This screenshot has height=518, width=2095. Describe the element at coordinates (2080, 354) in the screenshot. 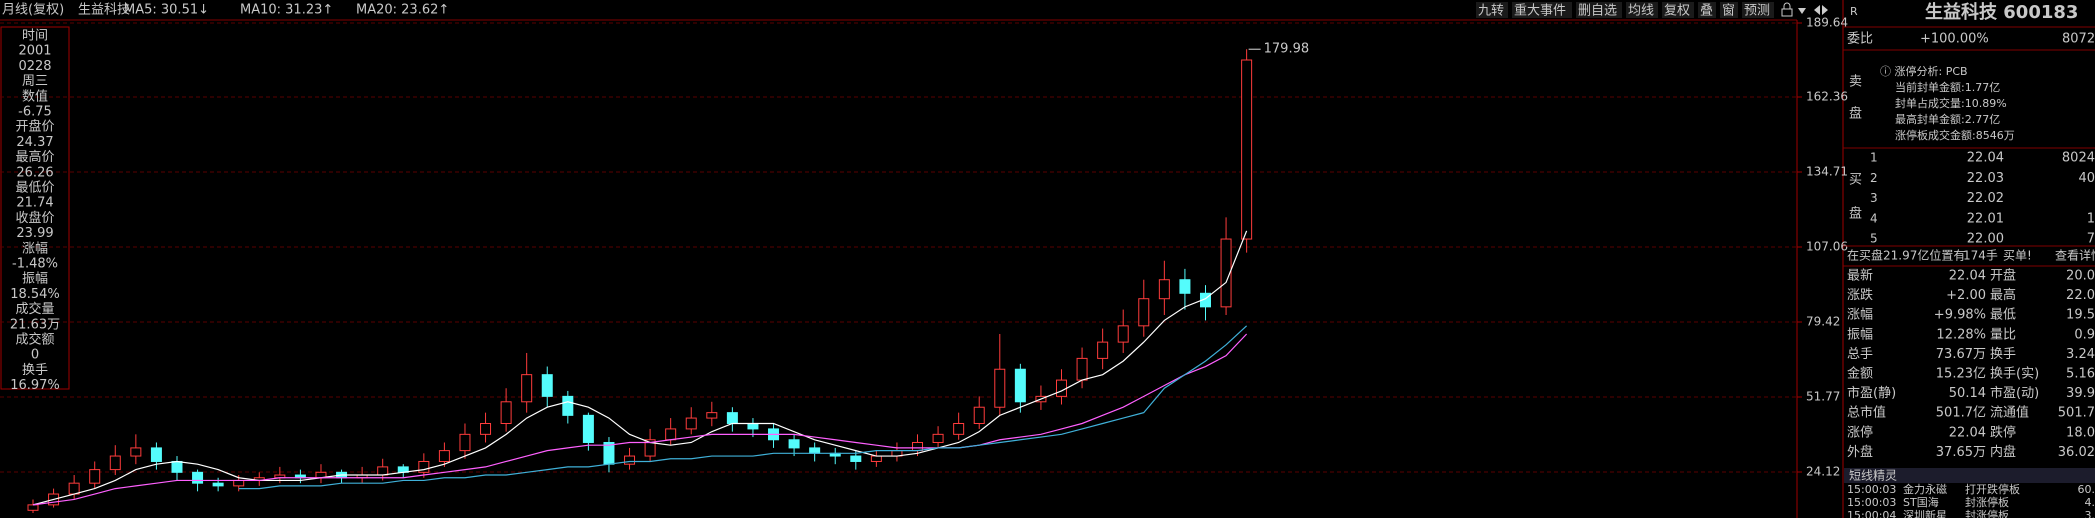

I see `quote-value: 3.24` at that location.